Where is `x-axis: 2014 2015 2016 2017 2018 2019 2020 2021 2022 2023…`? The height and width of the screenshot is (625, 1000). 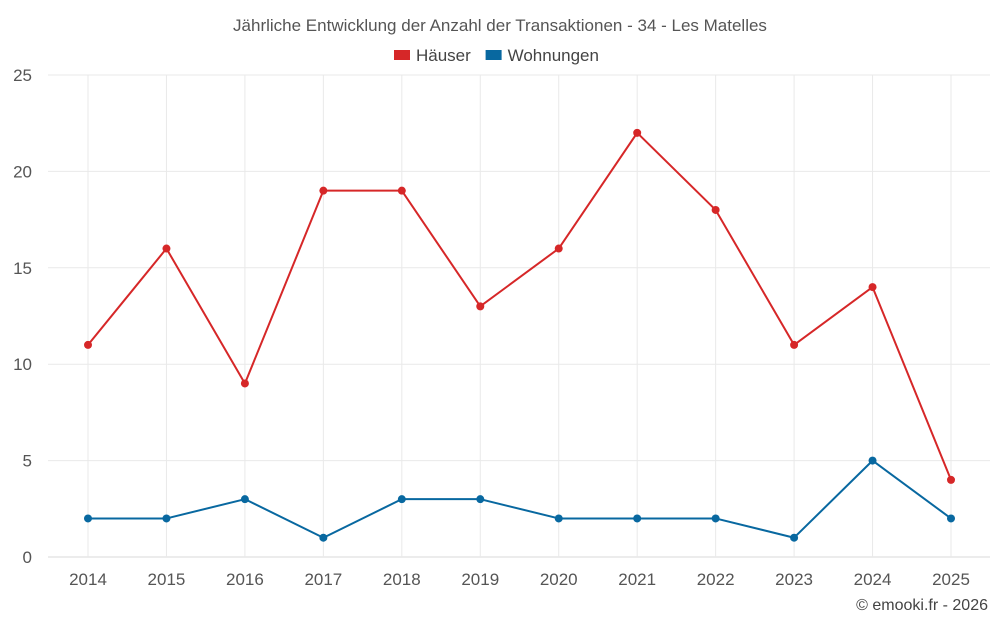 x-axis: 2014 2015 2016 2017 2018 2019 2020 2021 2022 2023… is located at coordinates (519, 579).